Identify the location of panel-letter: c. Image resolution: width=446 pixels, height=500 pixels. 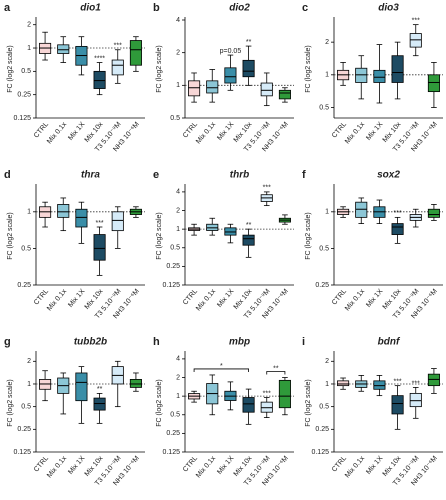
(305, 8).